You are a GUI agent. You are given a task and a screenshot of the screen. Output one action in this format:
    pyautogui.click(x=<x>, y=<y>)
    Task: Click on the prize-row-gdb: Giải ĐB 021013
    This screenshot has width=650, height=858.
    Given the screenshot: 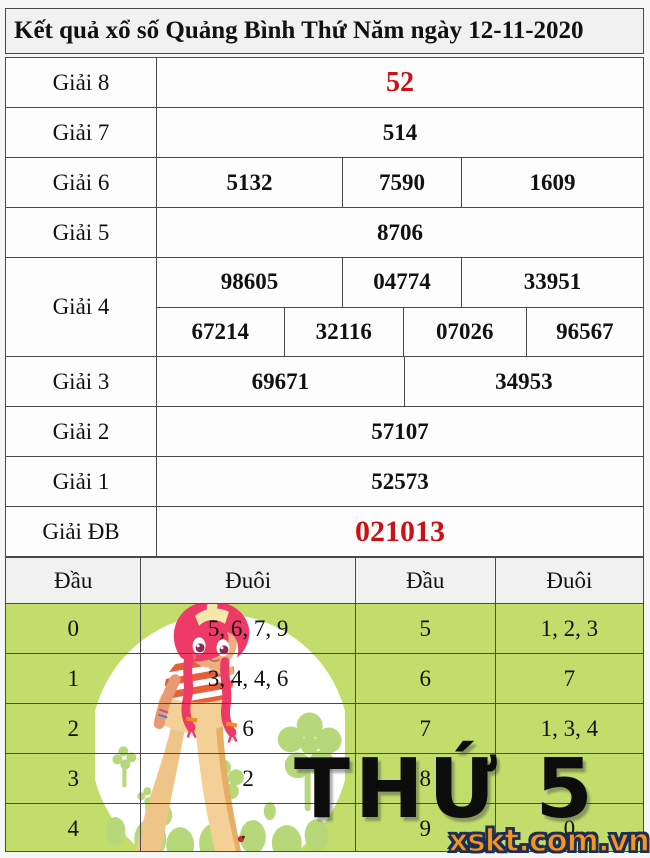 What is the action you would take?
    pyautogui.click(x=324, y=531)
    